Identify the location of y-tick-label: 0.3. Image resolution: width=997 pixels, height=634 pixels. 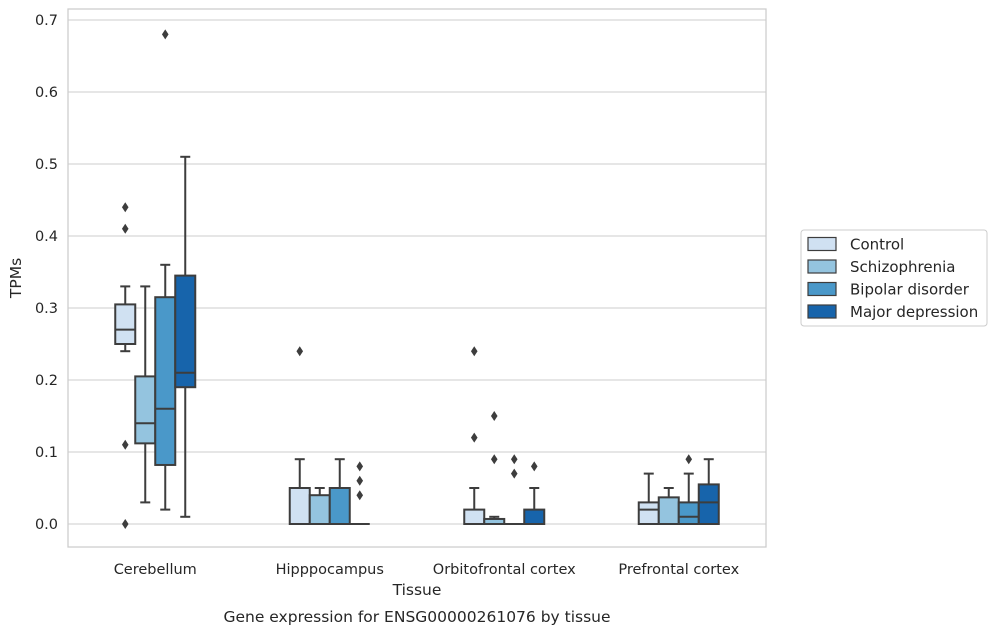
(46, 309).